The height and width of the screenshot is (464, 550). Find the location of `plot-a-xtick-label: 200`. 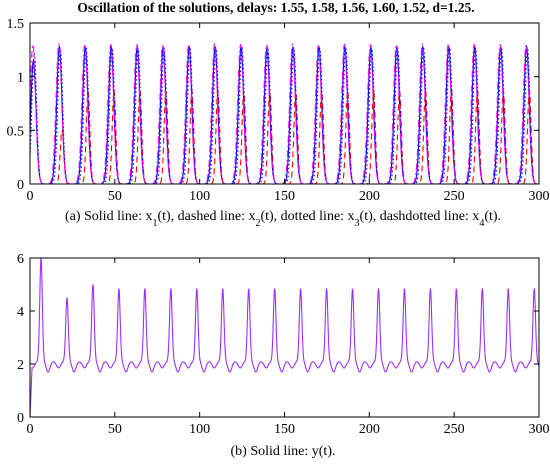

plot-a-xtick-label: 200 is located at coordinates (369, 196).